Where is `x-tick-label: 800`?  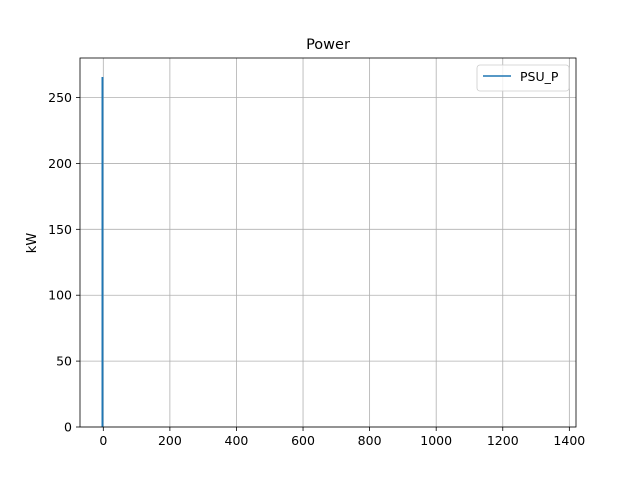 x-tick-label: 800 is located at coordinates (370, 440).